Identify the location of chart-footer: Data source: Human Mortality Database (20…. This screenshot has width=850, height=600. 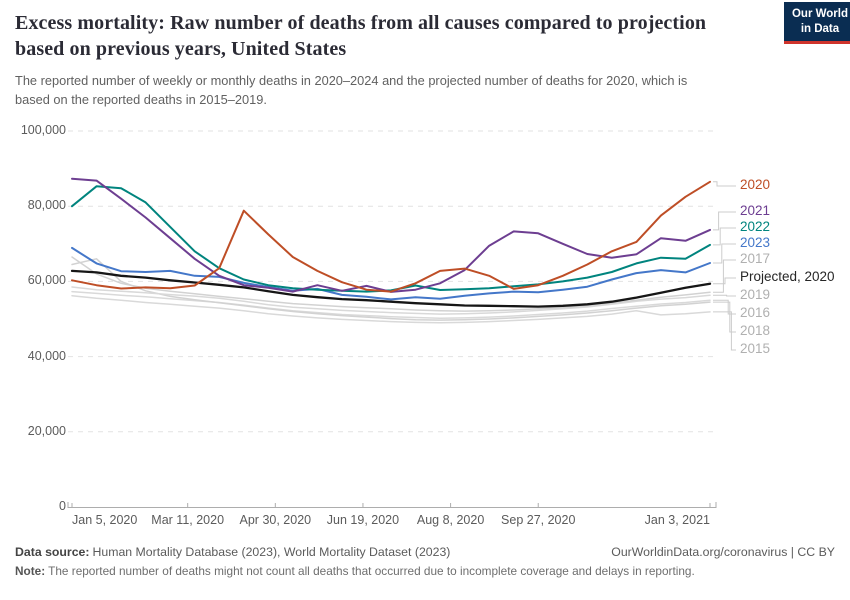
(425, 561).